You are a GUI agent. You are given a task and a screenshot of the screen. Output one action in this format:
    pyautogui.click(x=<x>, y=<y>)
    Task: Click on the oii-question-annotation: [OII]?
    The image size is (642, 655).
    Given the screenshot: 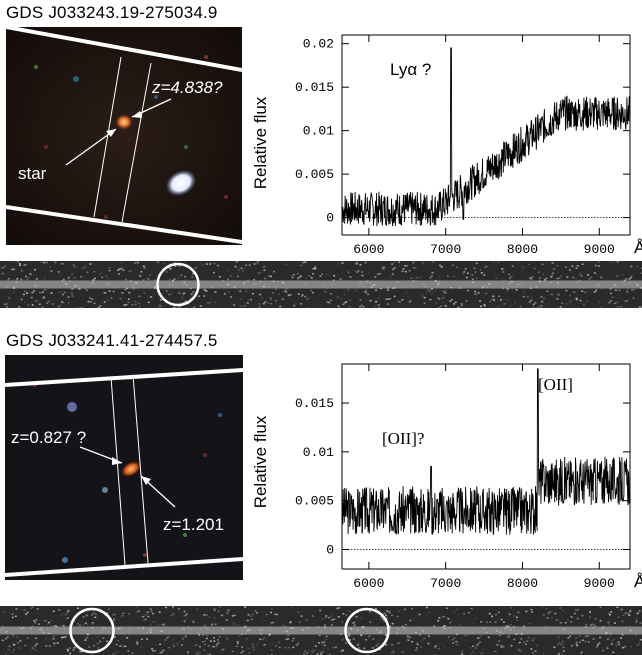 What is the action you would take?
    pyautogui.click(x=403, y=438)
    